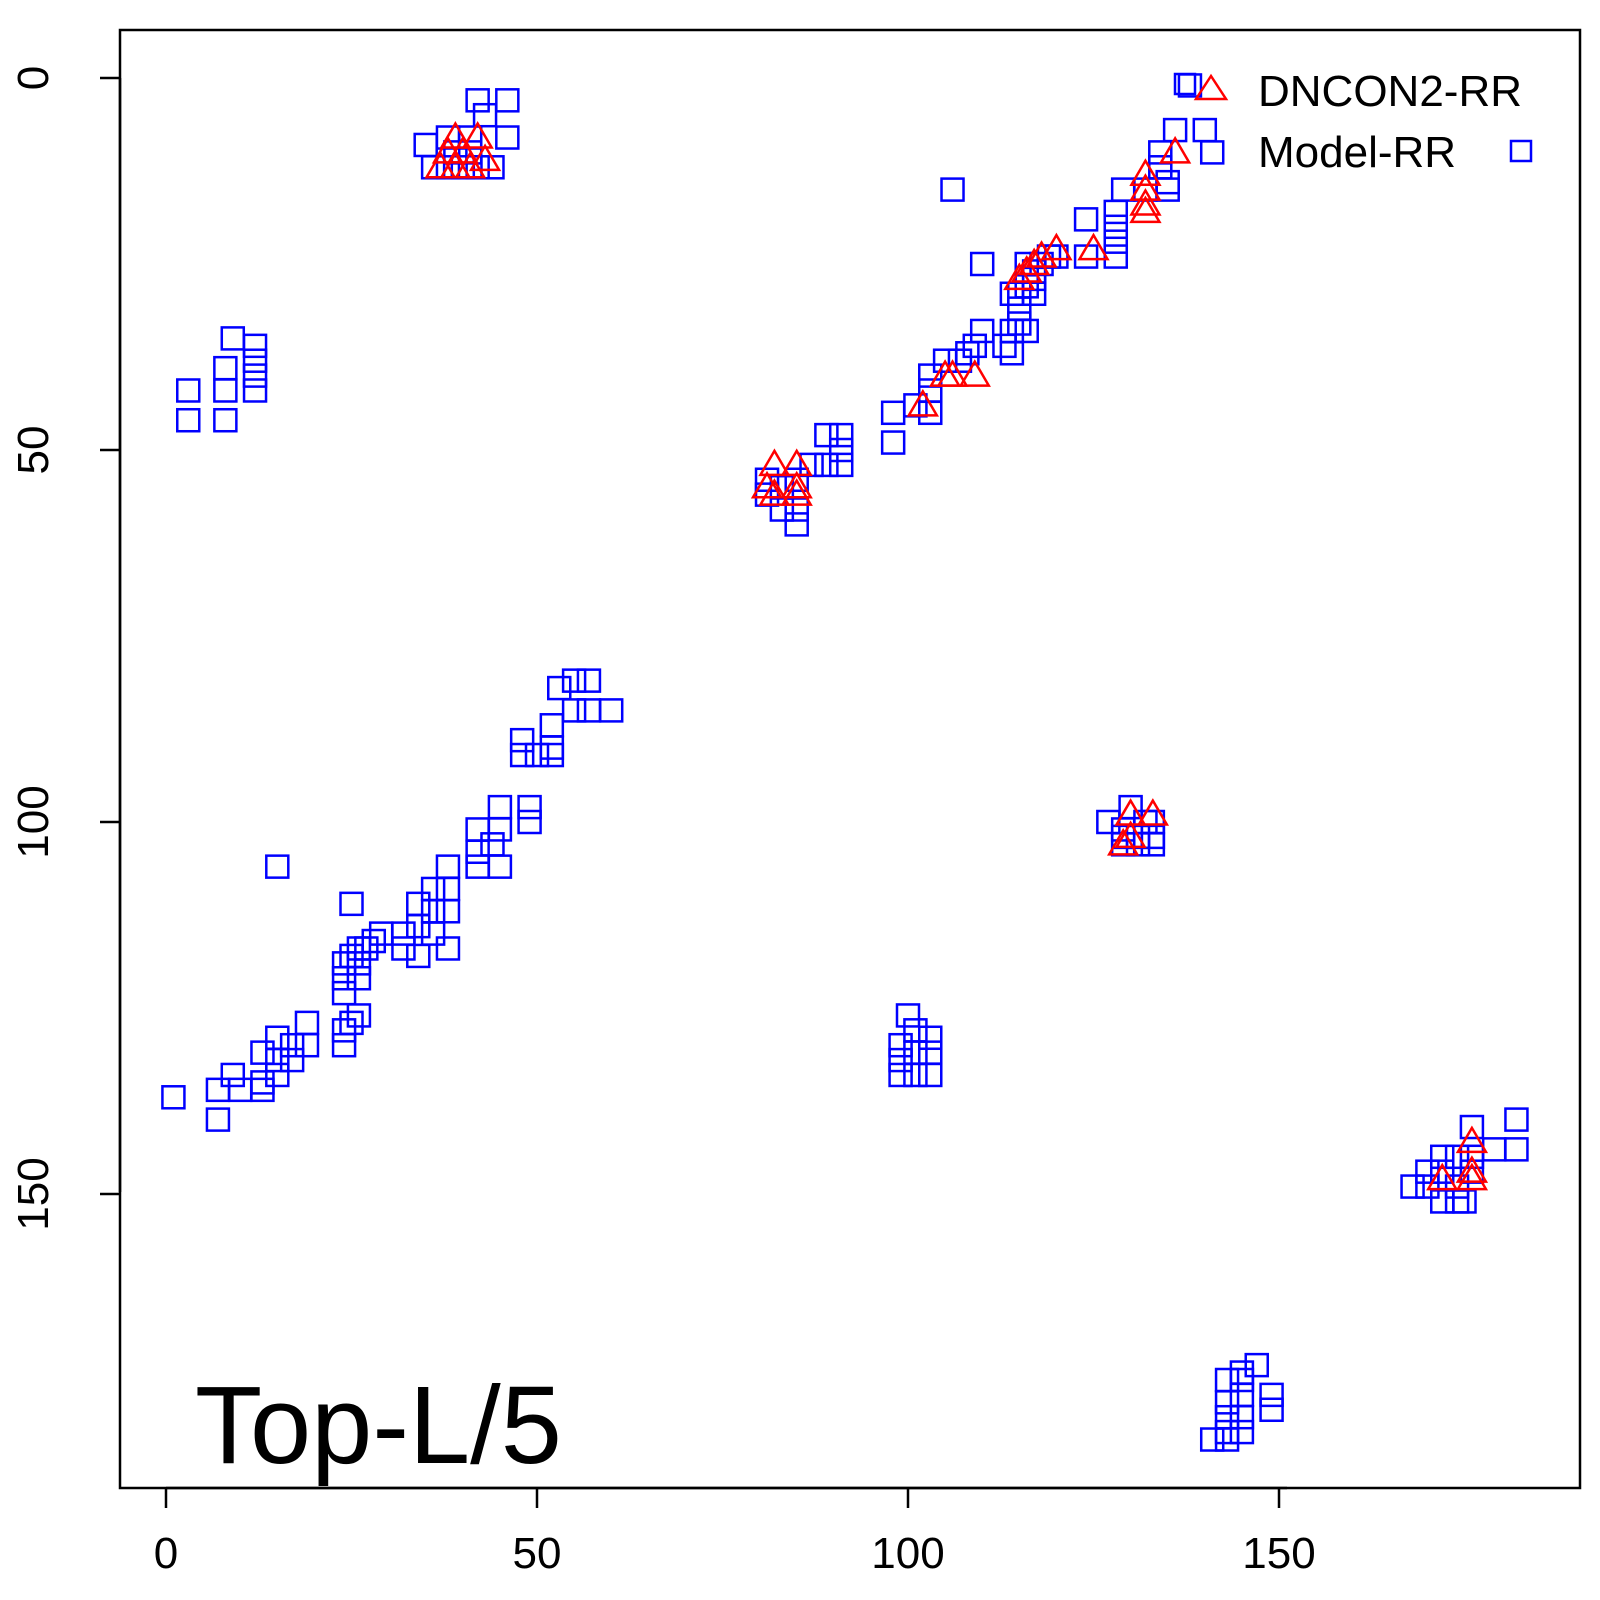 The height and width of the screenshot is (1600, 1600). I want to click on y-tick-label: 150, so click(33, 1193).